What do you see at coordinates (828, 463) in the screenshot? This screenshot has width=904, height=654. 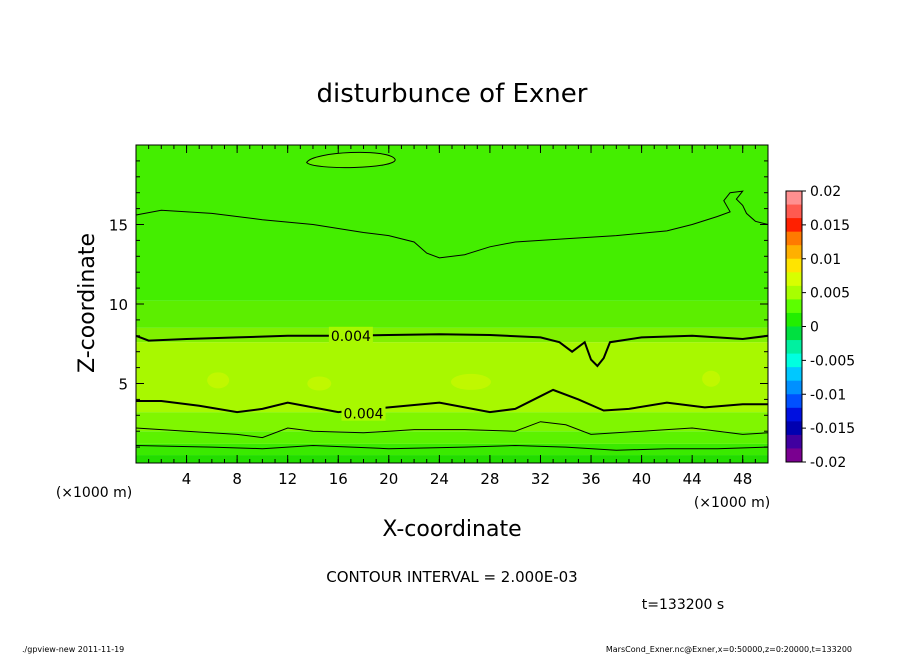 I see `colorbar-tick-label-8: -0.02` at bounding box center [828, 463].